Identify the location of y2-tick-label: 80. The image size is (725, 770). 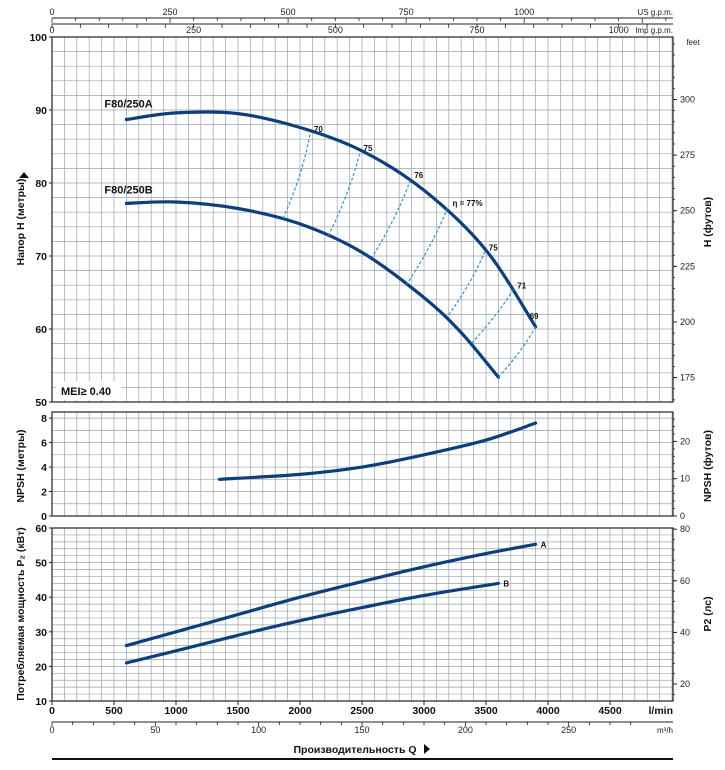
(685, 529).